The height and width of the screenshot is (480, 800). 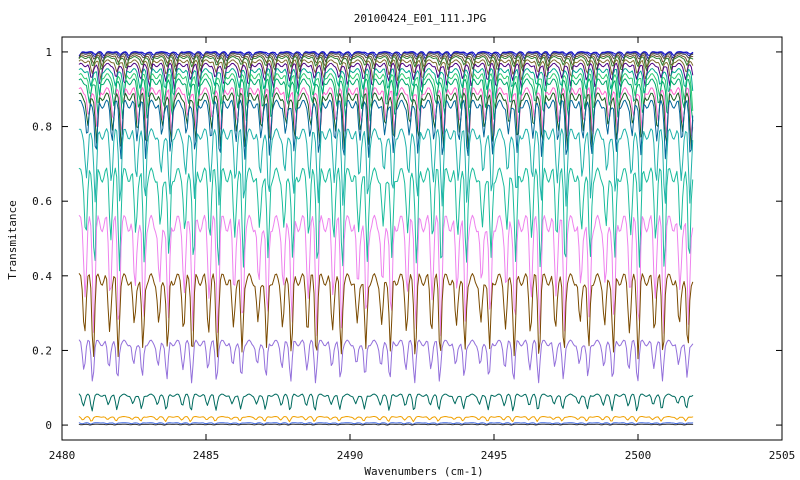 I want to click on y-tick-label: 0.2, so click(x=42, y=350).